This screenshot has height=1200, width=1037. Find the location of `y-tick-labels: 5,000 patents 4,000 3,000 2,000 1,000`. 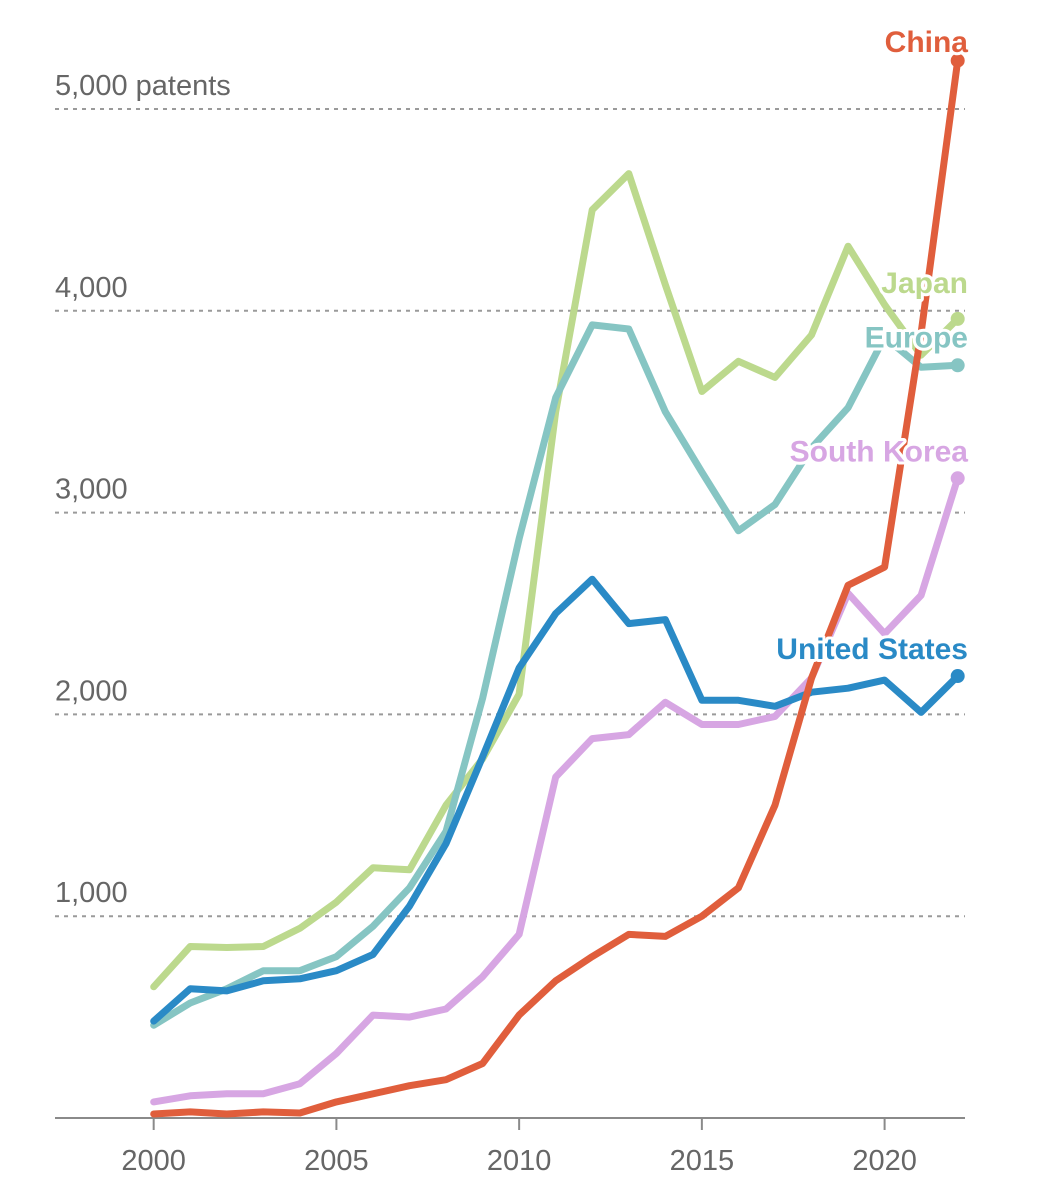

y-tick-labels: 5,000 patents 4,000 3,000 2,000 1,000 is located at coordinates (143, 489).